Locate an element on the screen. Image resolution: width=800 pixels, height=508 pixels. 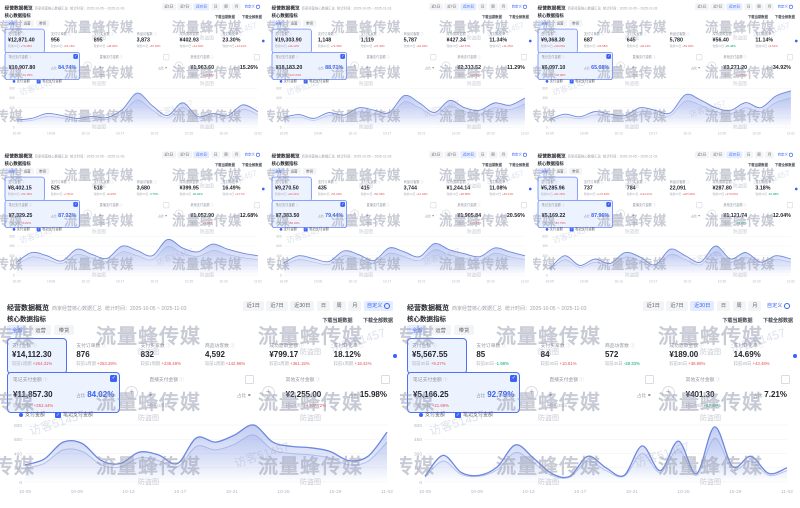
metric-card-payment-amount: 支付金额 ⓘ ¥5,567.55 较前30日 +9.27% is located at coordinates (437, 356).